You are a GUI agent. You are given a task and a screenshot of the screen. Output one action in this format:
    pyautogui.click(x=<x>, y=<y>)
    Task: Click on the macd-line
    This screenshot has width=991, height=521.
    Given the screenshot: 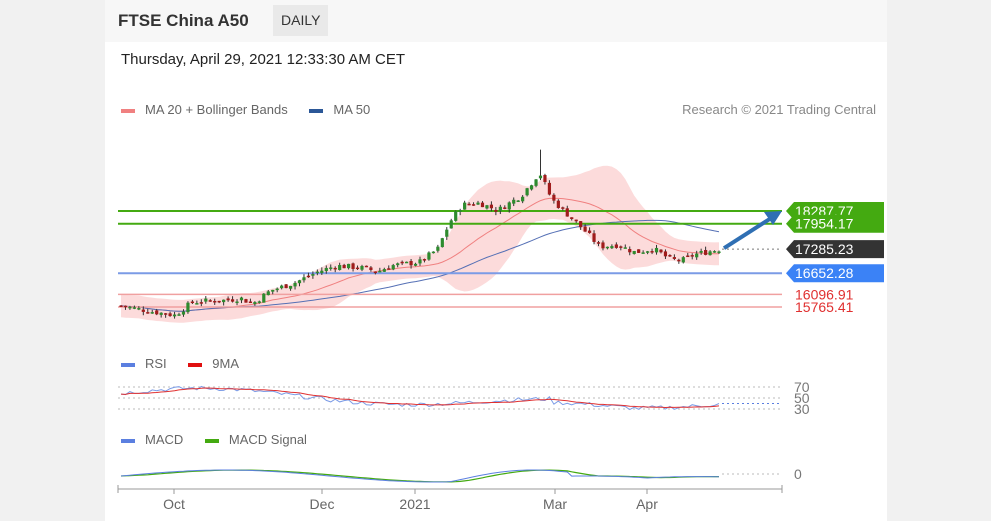 What is the action you would take?
    pyautogui.click(x=419, y=476)
    